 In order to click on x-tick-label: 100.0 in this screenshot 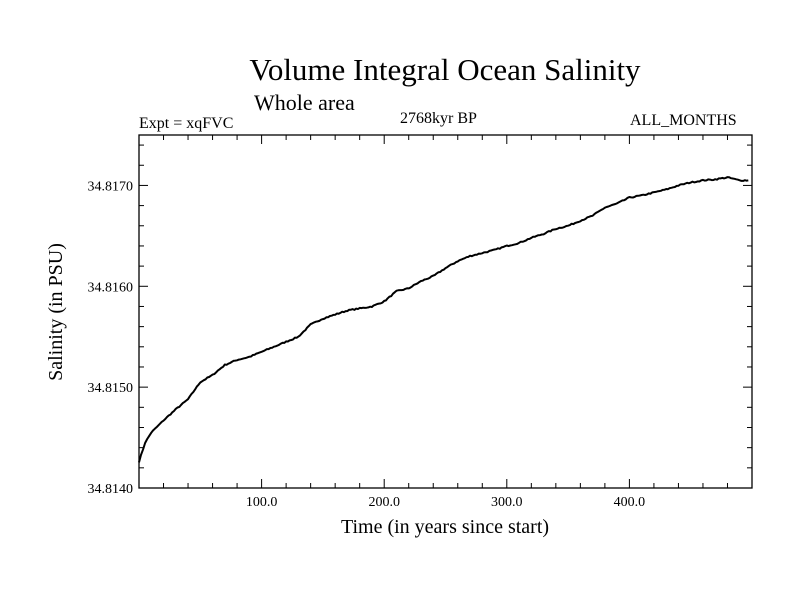, I will do `click(262, 502)`.